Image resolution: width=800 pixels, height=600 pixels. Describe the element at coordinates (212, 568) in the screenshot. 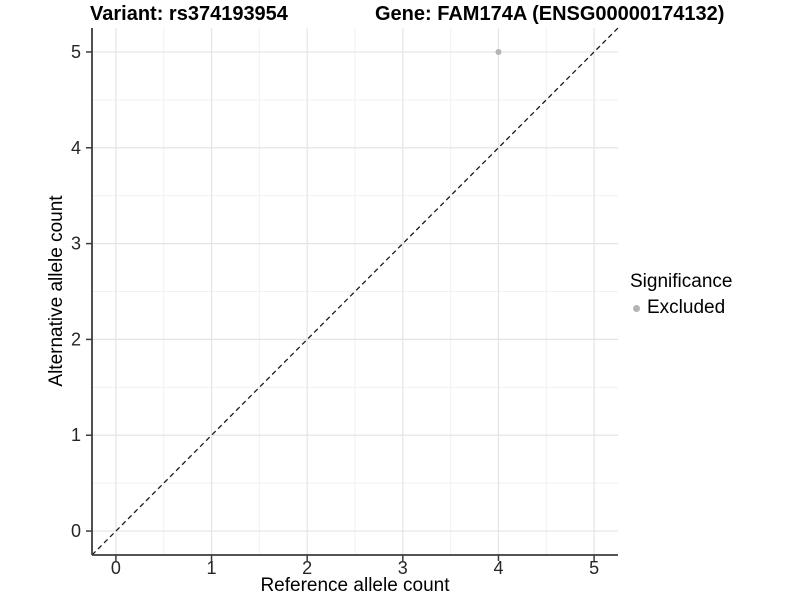

I see `x-tick-label: 1` at that location.